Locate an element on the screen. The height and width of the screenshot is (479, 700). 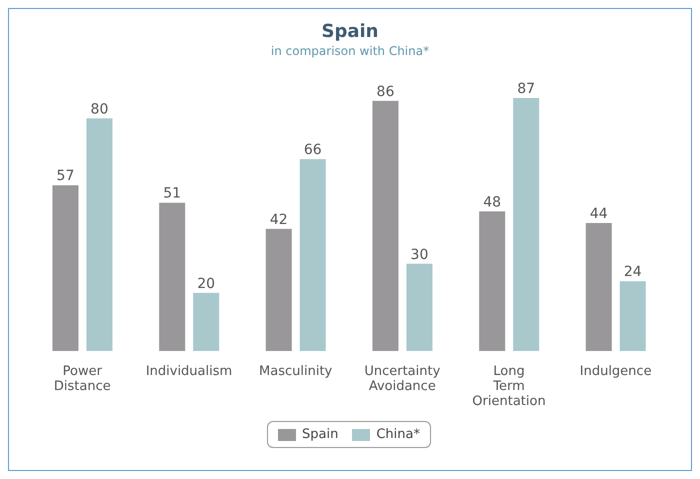
legend-label: China* is located at coordinates (397, 434).